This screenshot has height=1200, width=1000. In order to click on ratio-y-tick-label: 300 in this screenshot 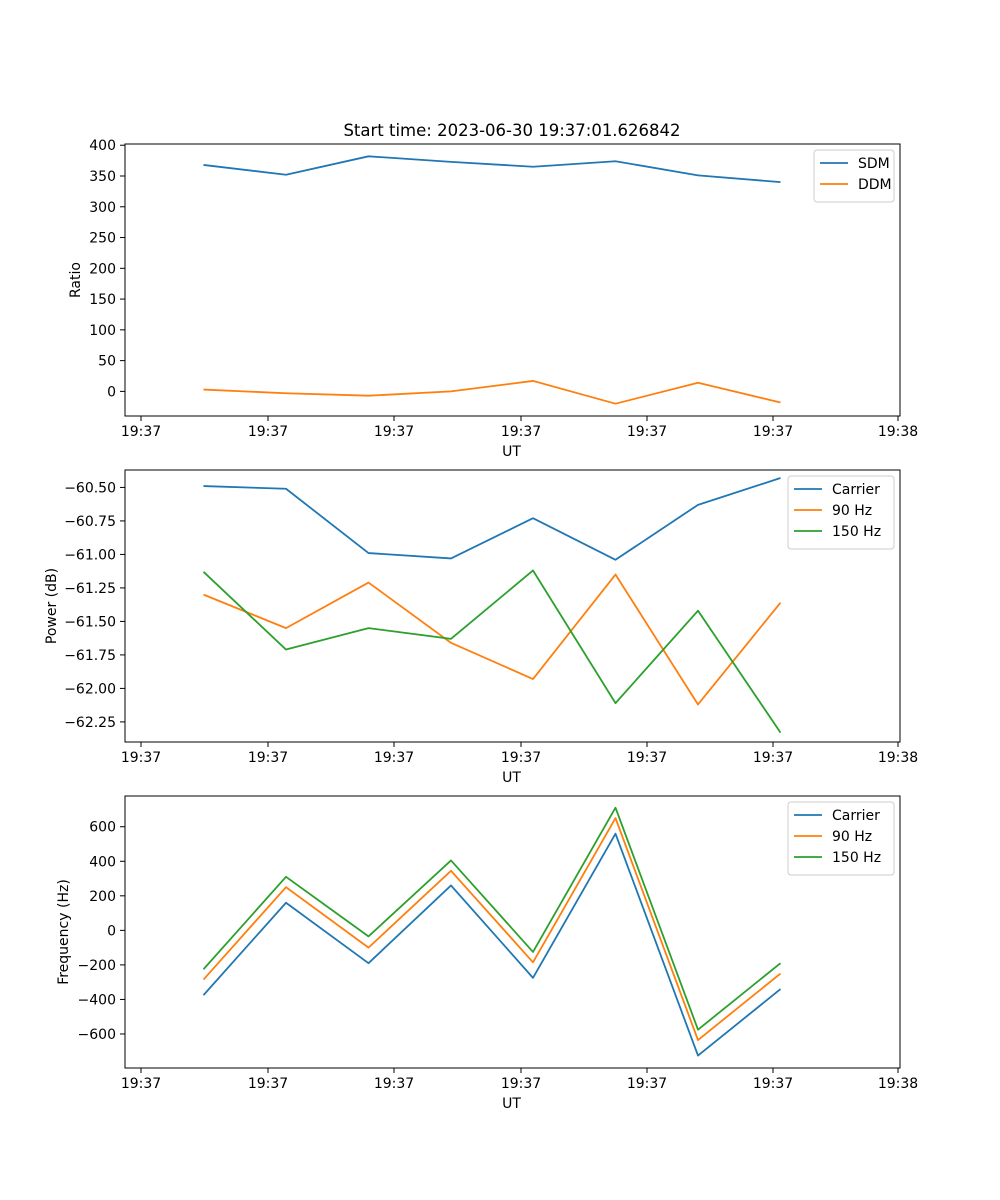, I will do `click(102, 208)`.